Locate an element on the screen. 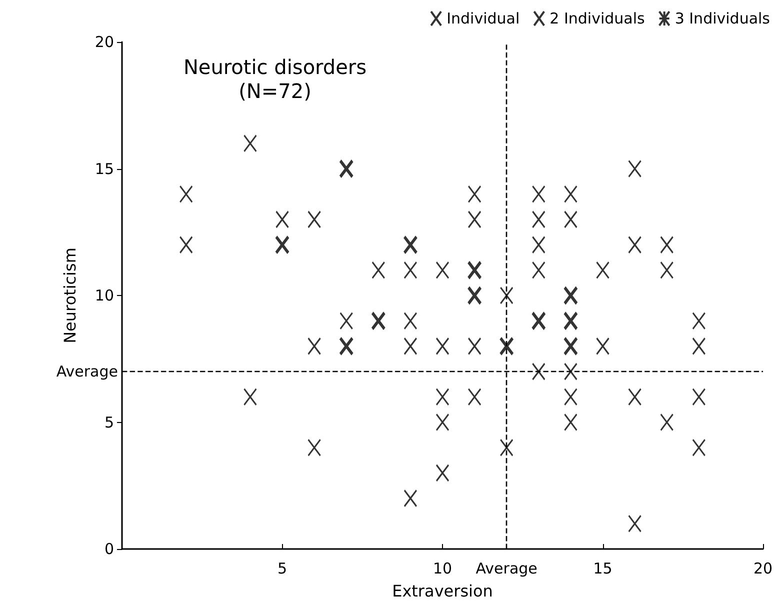 This screenshot has width=781, height=604. legend-label: 3 Individuals is located at coordinates (722, 19).